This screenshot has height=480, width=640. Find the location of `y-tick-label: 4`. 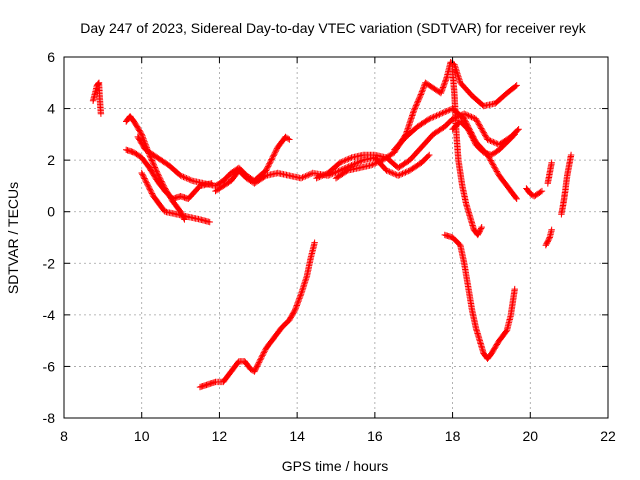

y-tick-label: 4 is located at coordinates (51, 109).